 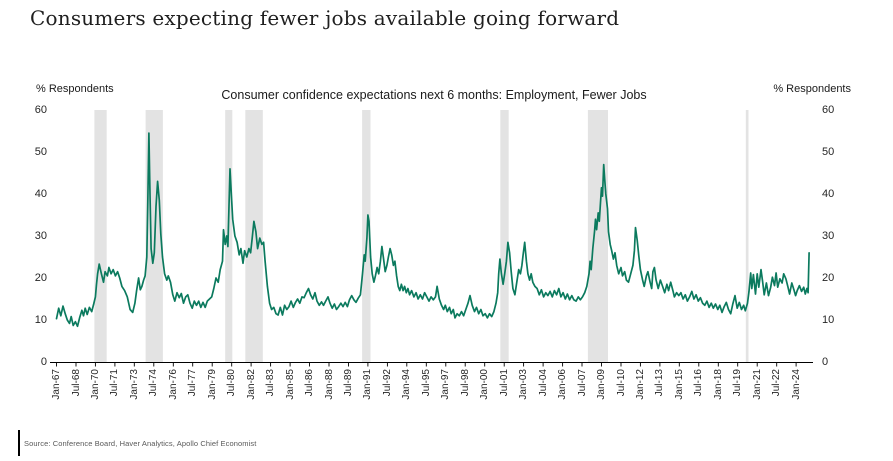 What do you see at coordinates (95, 384) in the screenshot?
I see `x-tick-label: Jan-70` at bounding box center [95, 384].